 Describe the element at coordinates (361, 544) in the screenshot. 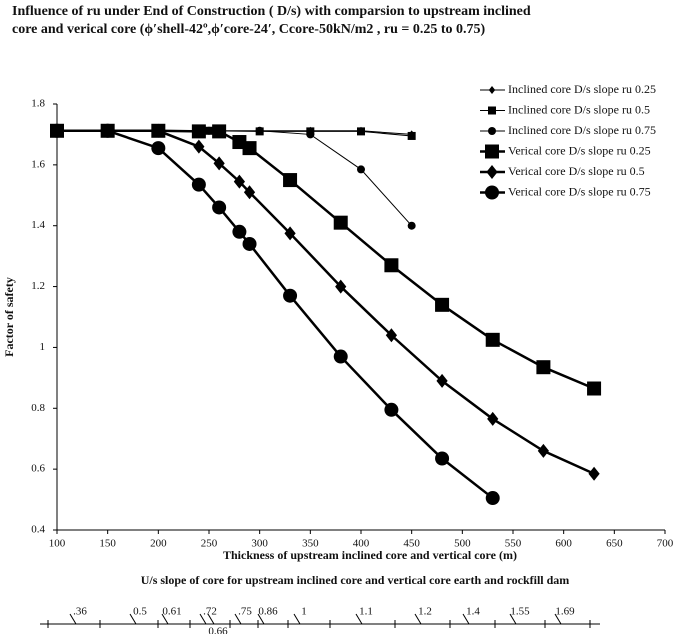

I see `x-tick-label: 400` at that location.